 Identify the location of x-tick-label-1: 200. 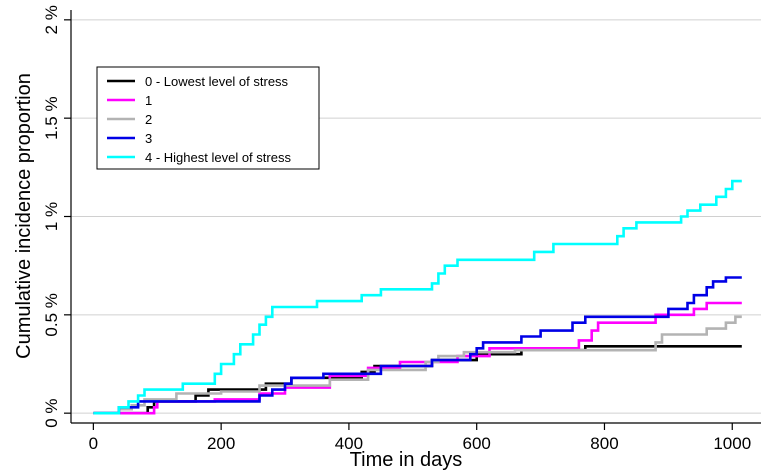
(221, 443).